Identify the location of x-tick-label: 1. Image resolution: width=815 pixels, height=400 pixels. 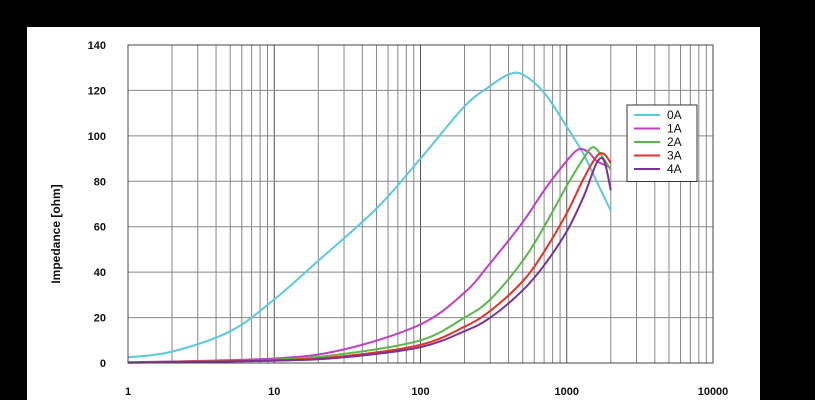
(128, 392).